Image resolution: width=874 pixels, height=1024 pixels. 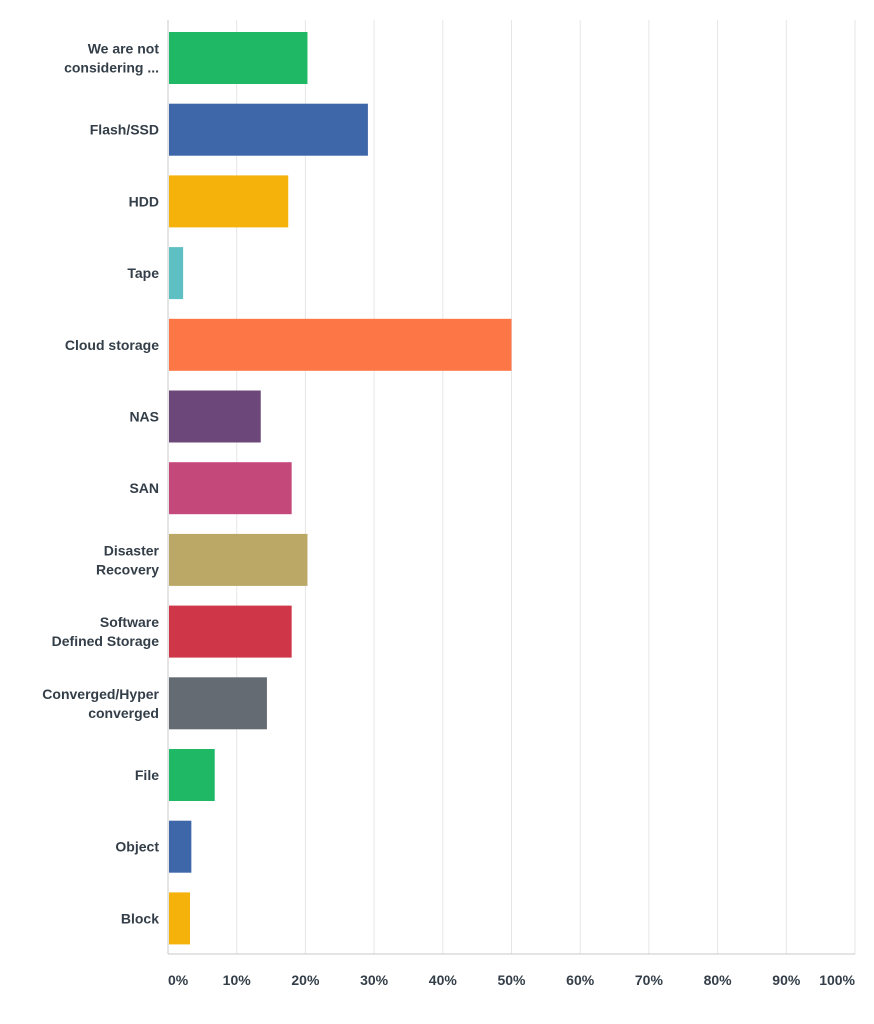 I want to click on category-label: Converged/Hyper converged, so click(x=100, y=703).